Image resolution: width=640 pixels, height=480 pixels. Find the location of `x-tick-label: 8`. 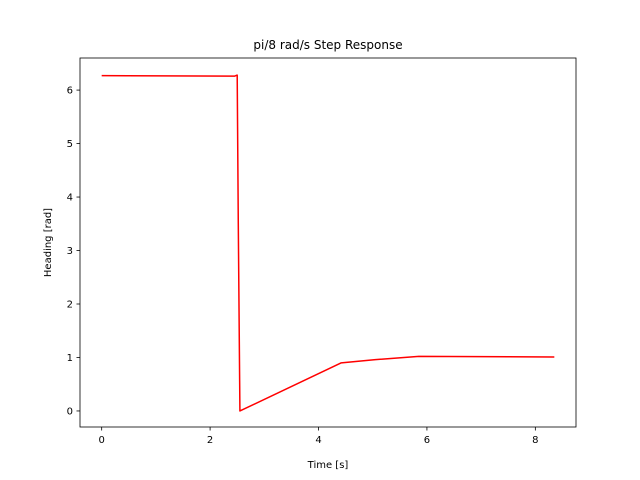

x-tick-label: 8 is located at coordinates (535, 440).